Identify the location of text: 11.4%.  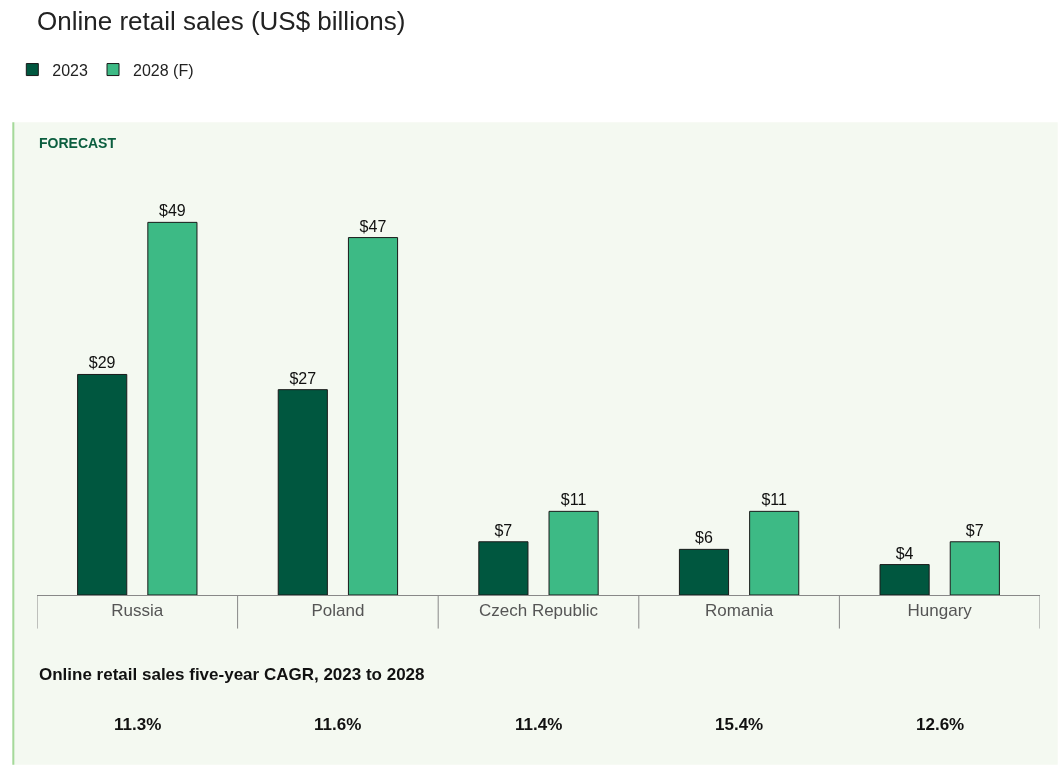
(539, 724).